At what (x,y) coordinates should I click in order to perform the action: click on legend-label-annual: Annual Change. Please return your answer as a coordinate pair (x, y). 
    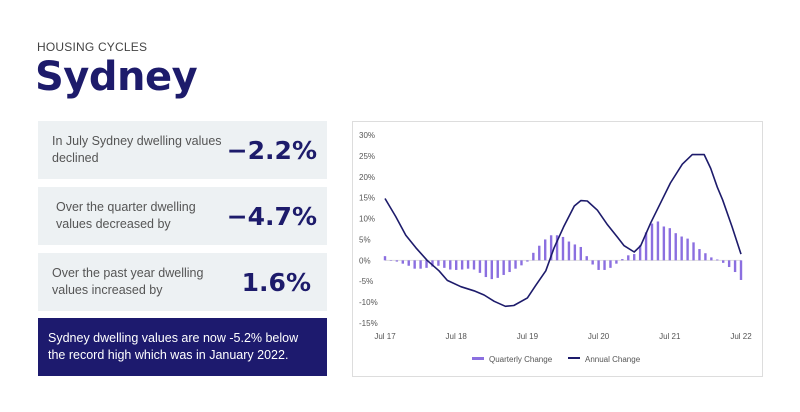
    Looking at the image, I should click on (613, 359).